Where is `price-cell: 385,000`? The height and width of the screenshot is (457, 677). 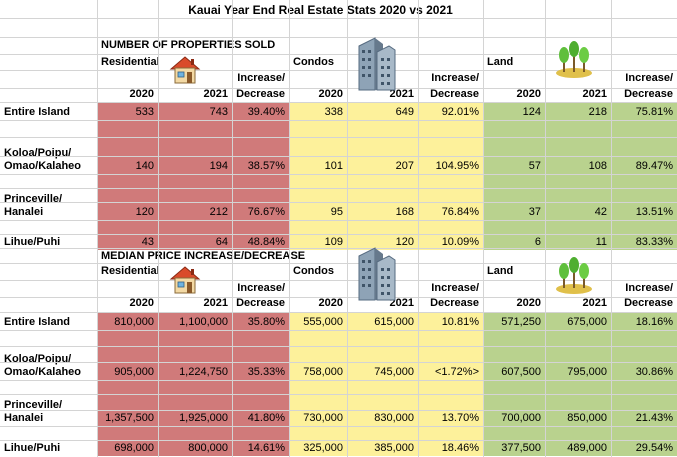
price-cell: 385,000 is located at coordinates (382, 441).